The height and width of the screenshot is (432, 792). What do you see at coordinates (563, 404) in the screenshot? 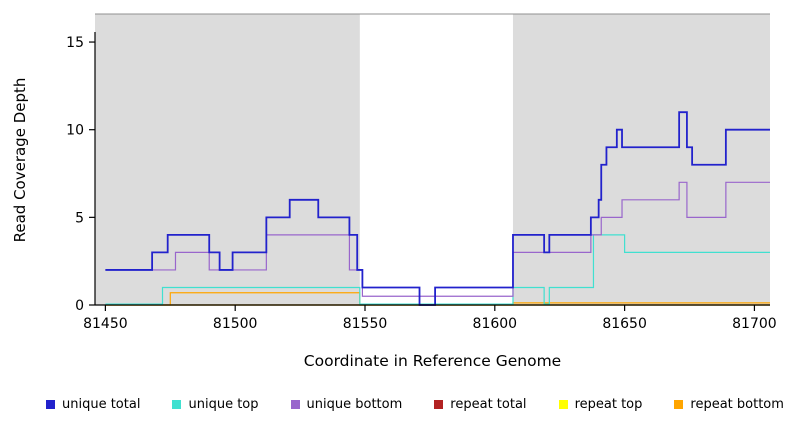
I see `legend-swatch-repeat-top-icon` at bounding box center [563, 404].